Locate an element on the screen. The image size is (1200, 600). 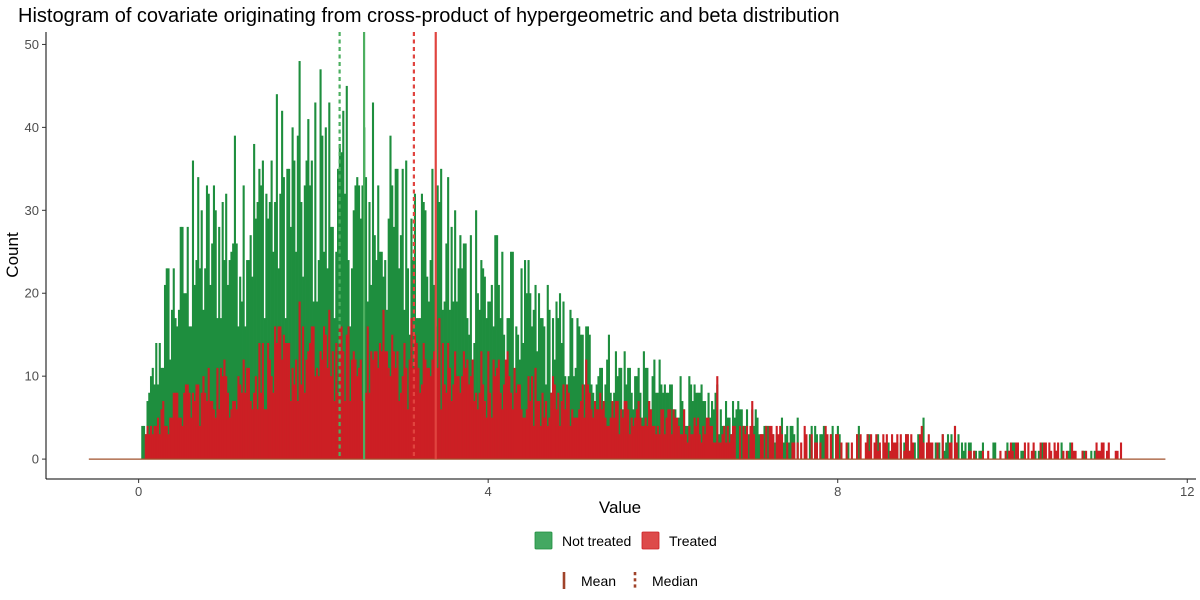
legend-swatch-not-treated is located at coordinates (543, 540).